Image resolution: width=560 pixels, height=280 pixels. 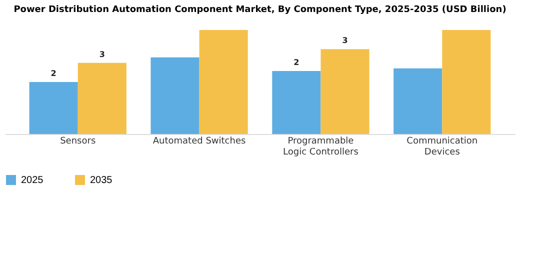 What do you see at coordinates (101, 180) in the screenshot?
I see `legend-label: 2035` at bounding box center [101, 180].